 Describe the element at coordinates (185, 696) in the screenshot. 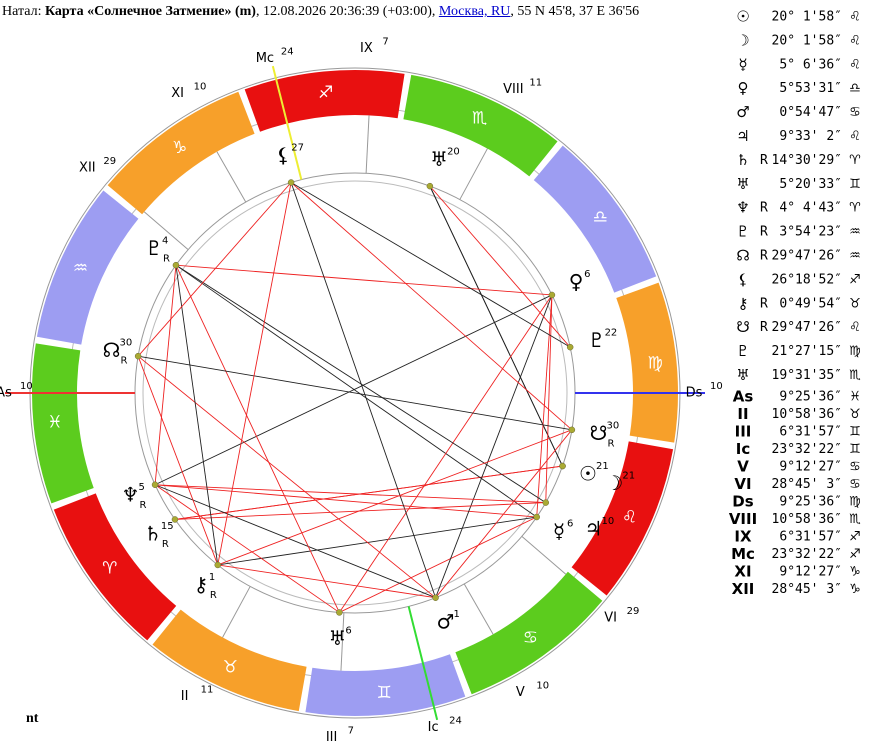

I see `house-label: II` at that location.